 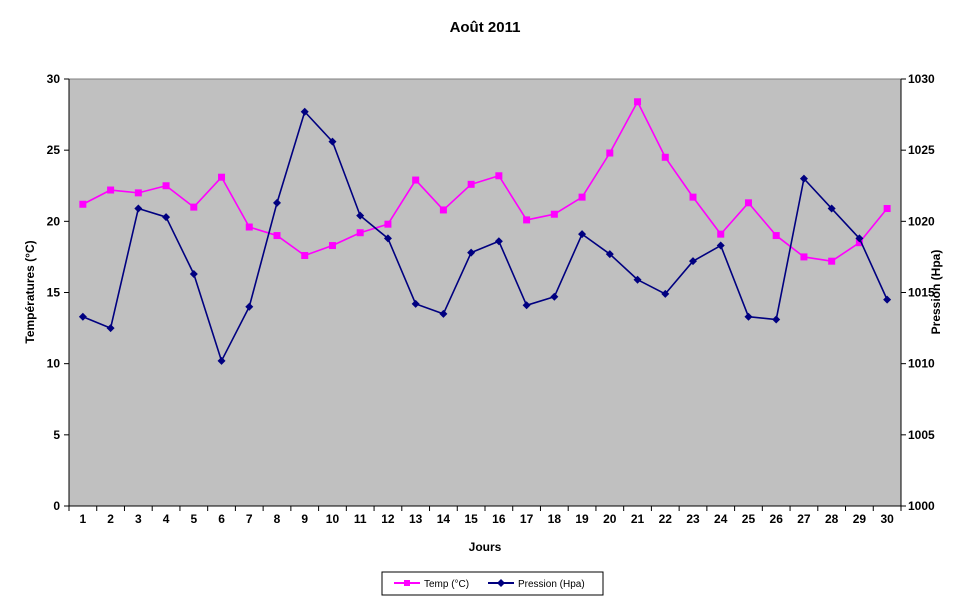 I want to click on x-tick-label: 23, so click(x=693, y=519).